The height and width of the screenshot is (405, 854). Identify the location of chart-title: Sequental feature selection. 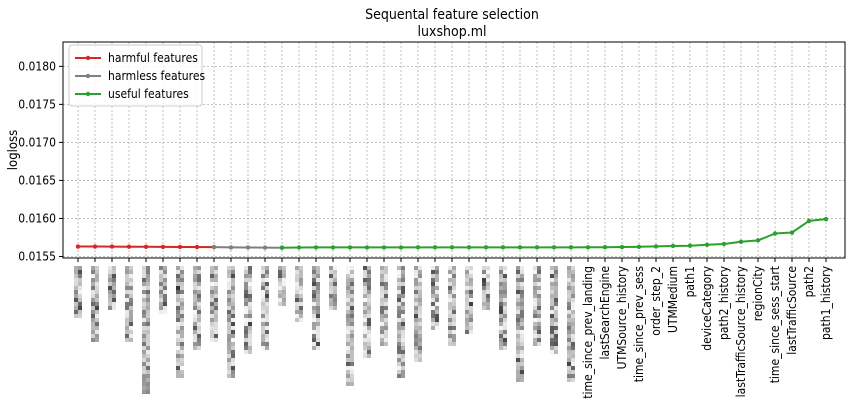
(452, 15).